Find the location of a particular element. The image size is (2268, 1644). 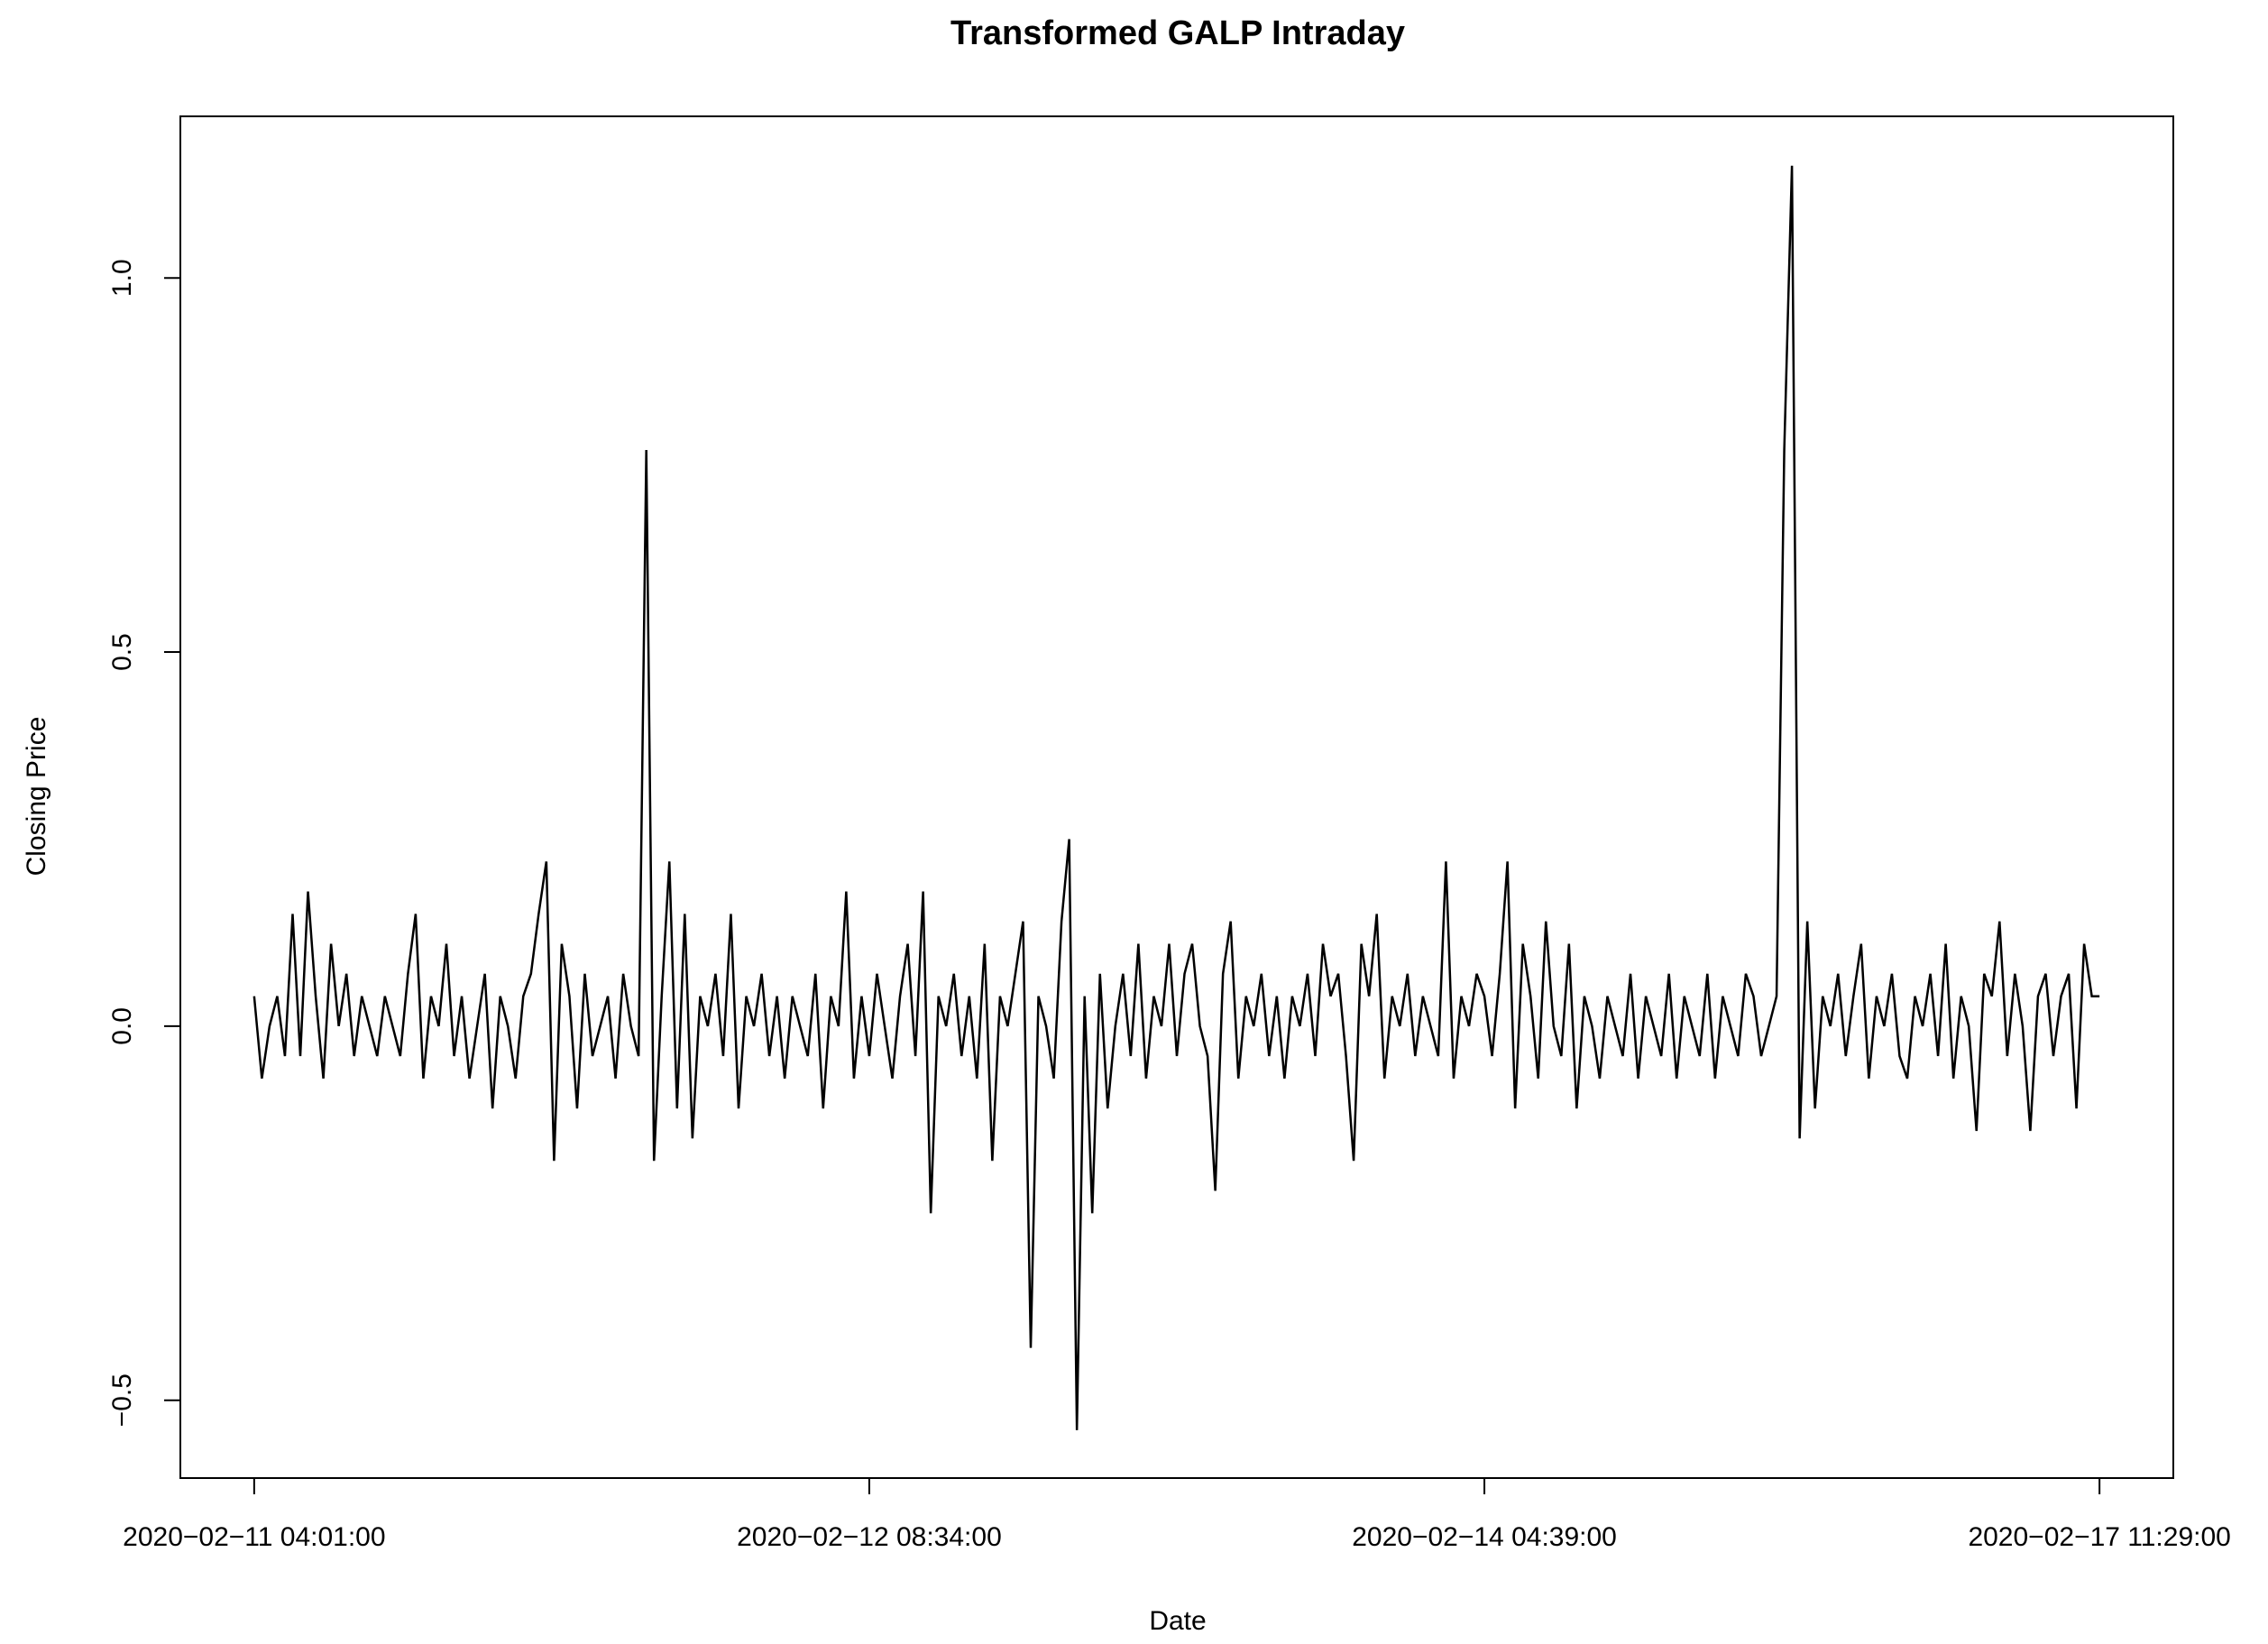

y-tick-label: 0.5 is located at coordinates (122, 652).